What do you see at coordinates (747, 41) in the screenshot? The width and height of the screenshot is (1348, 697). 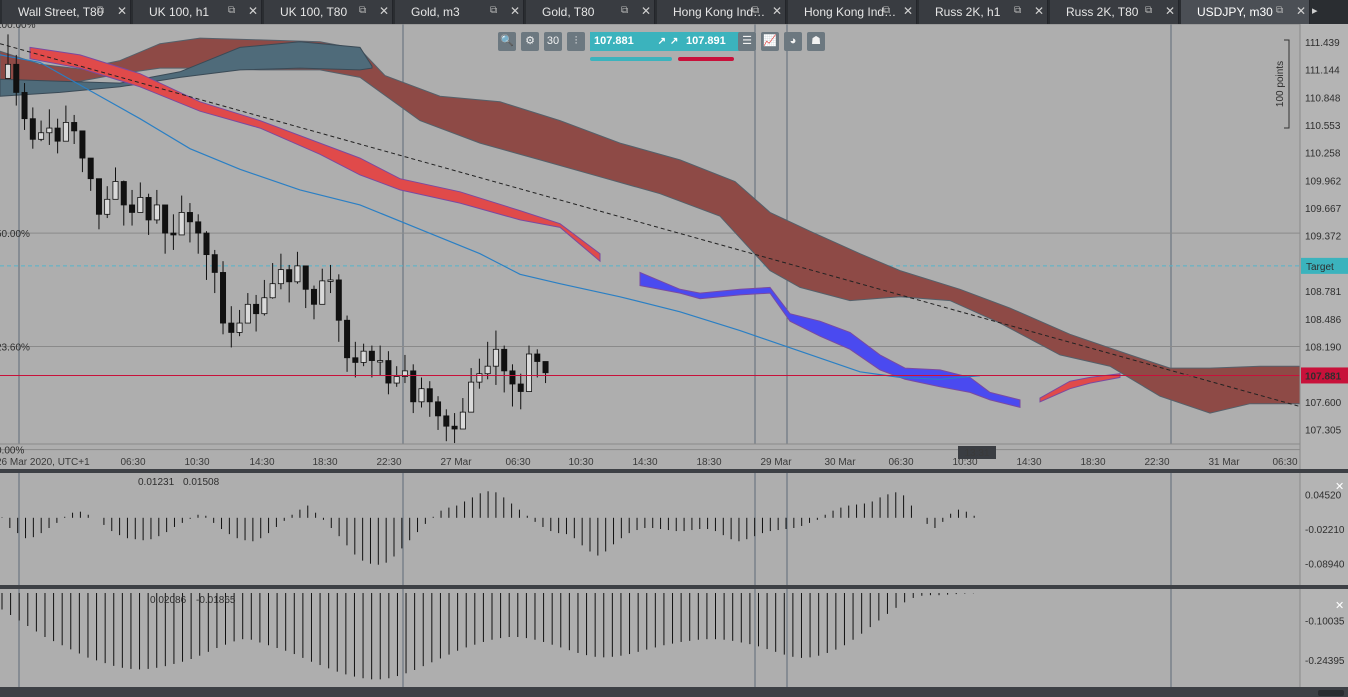 I see `indicators-list-icon: ☰` at bounding box center [747, 41].